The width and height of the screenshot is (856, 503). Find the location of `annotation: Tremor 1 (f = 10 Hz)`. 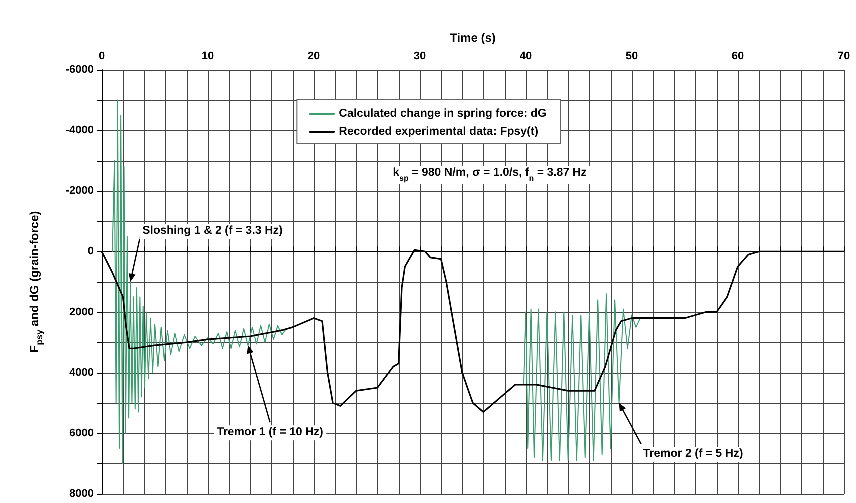

annotation: Tremor 1 (f = 10 Hz) is located at coordinates (270, 432).